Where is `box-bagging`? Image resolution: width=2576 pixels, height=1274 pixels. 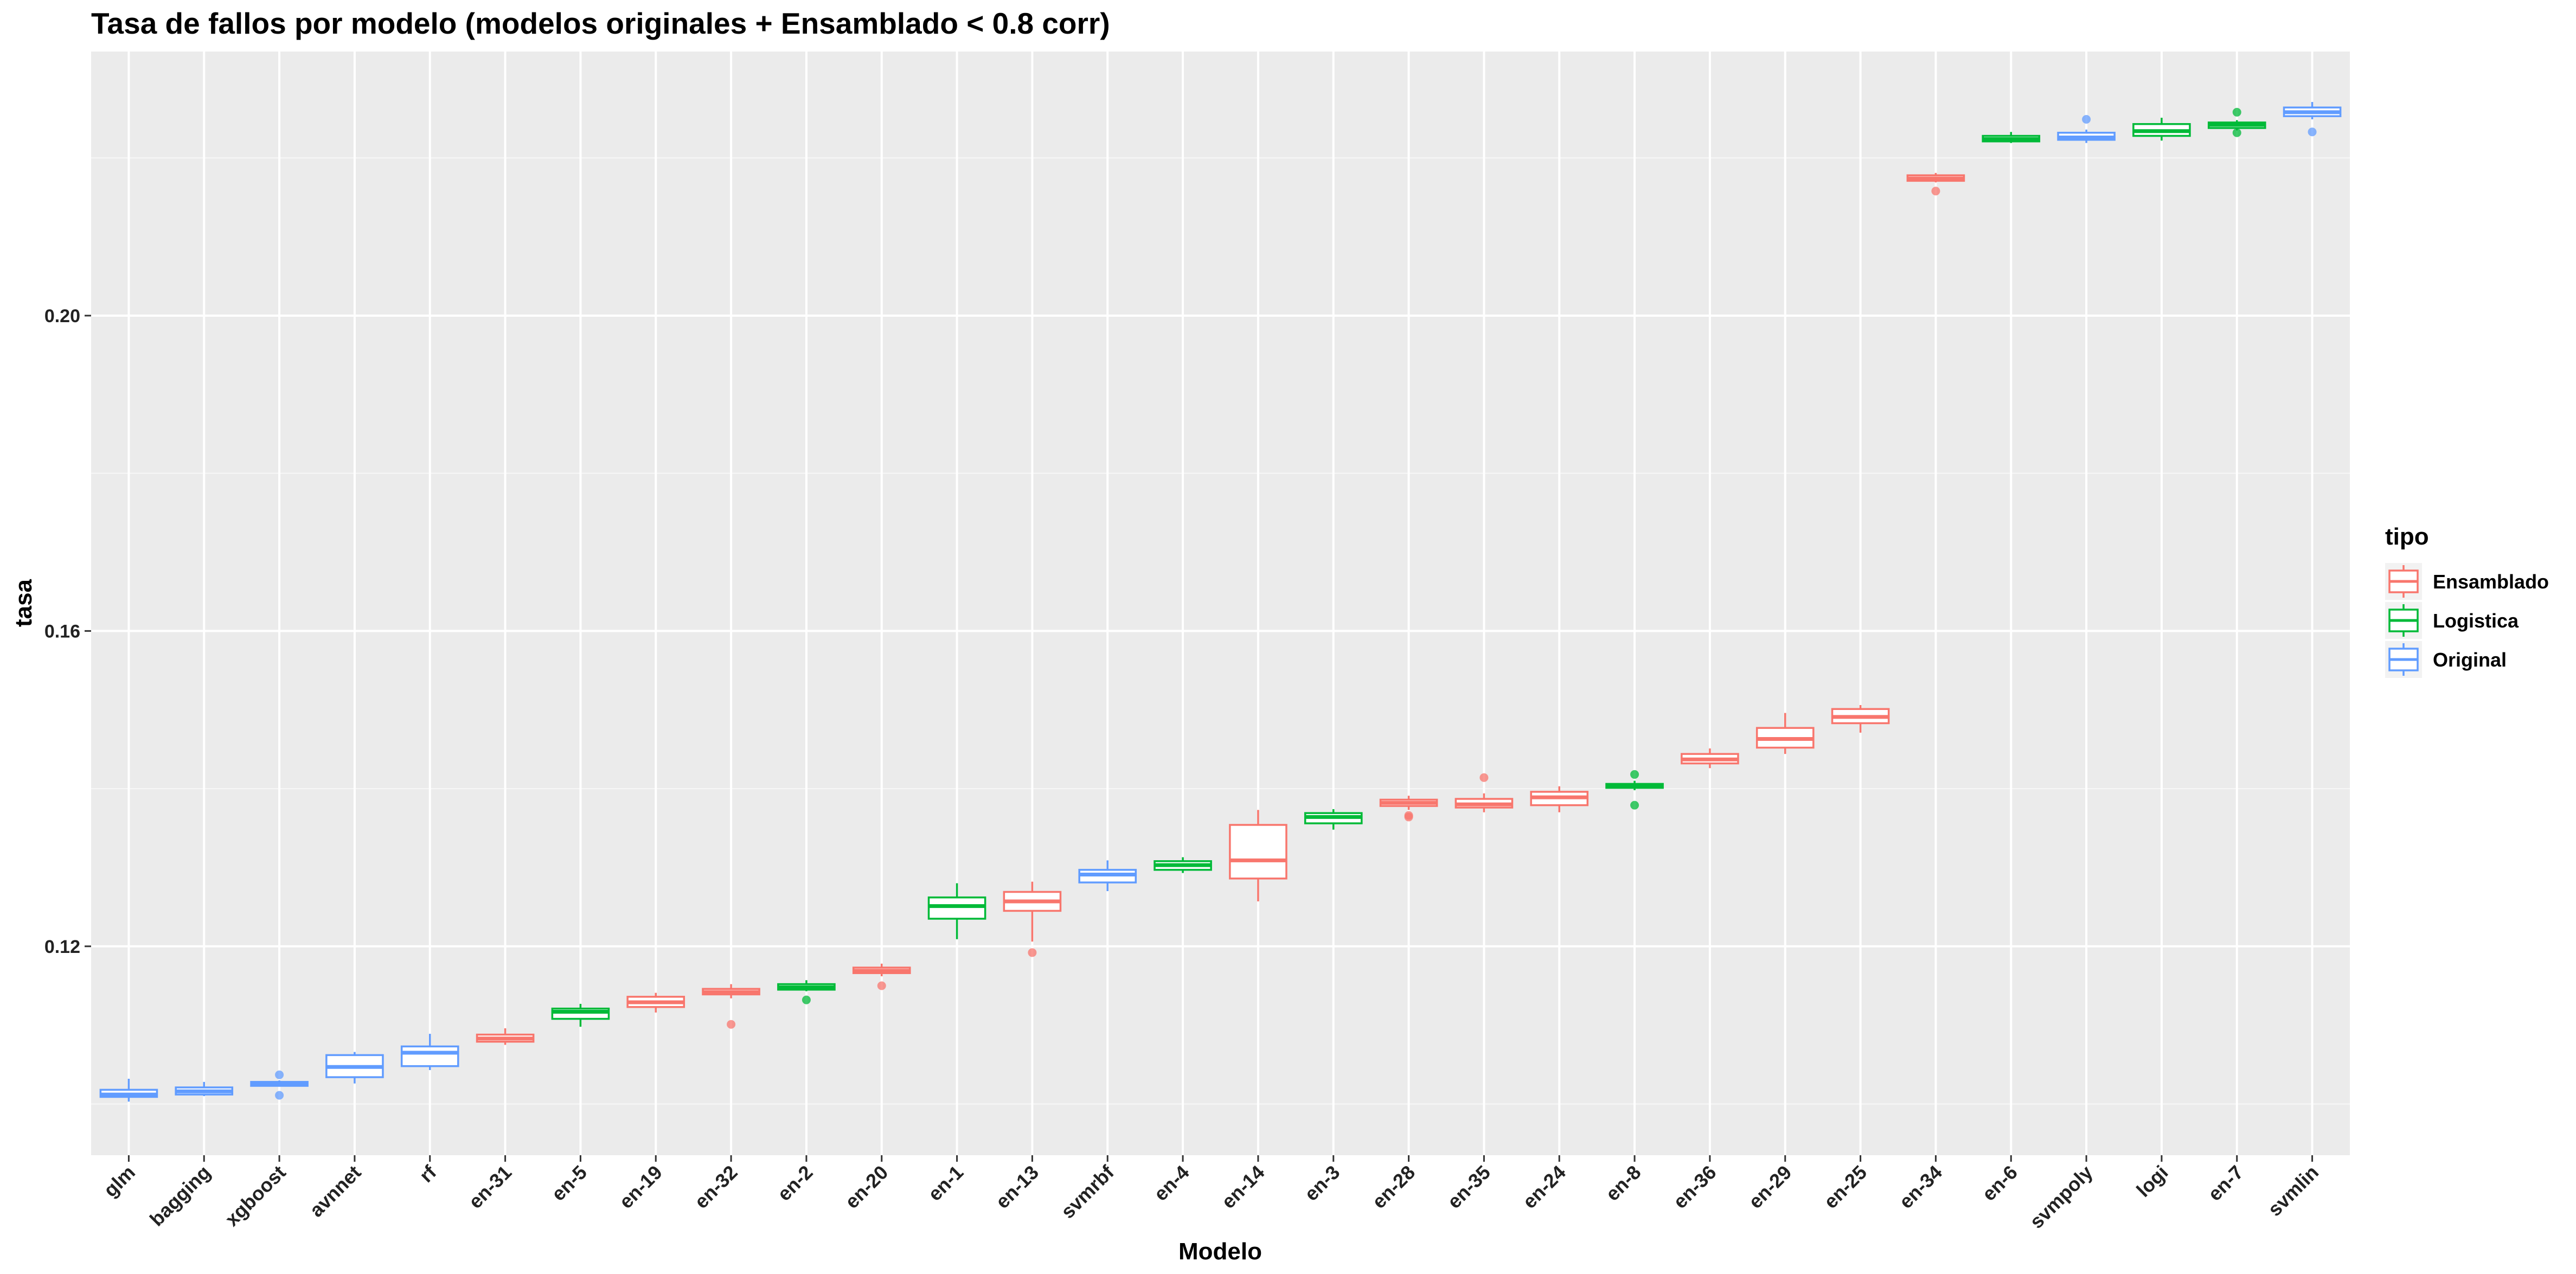
box-bagging is located at coordinates (204, 1088).